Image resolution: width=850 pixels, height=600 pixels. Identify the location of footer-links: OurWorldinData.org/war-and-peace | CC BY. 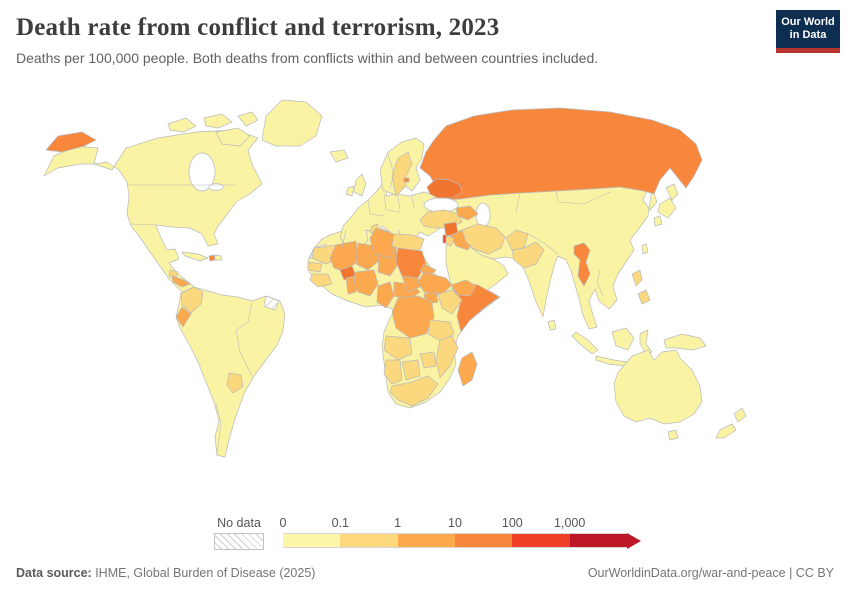
(711, 573).